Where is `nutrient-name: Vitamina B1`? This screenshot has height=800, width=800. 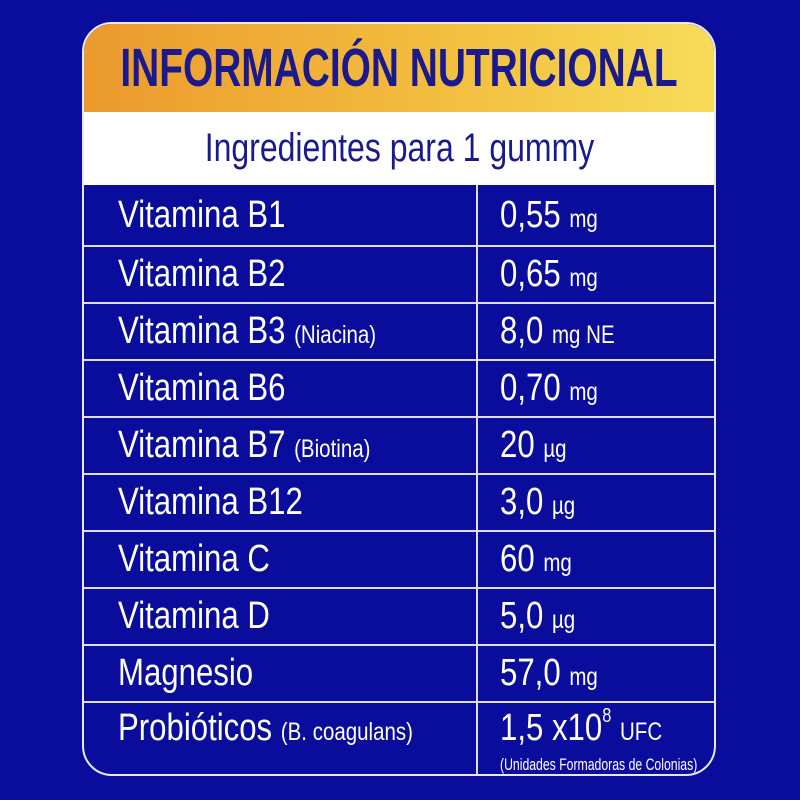 nutrient-name: Vitamina B1 is located at coordinates (202, 214).